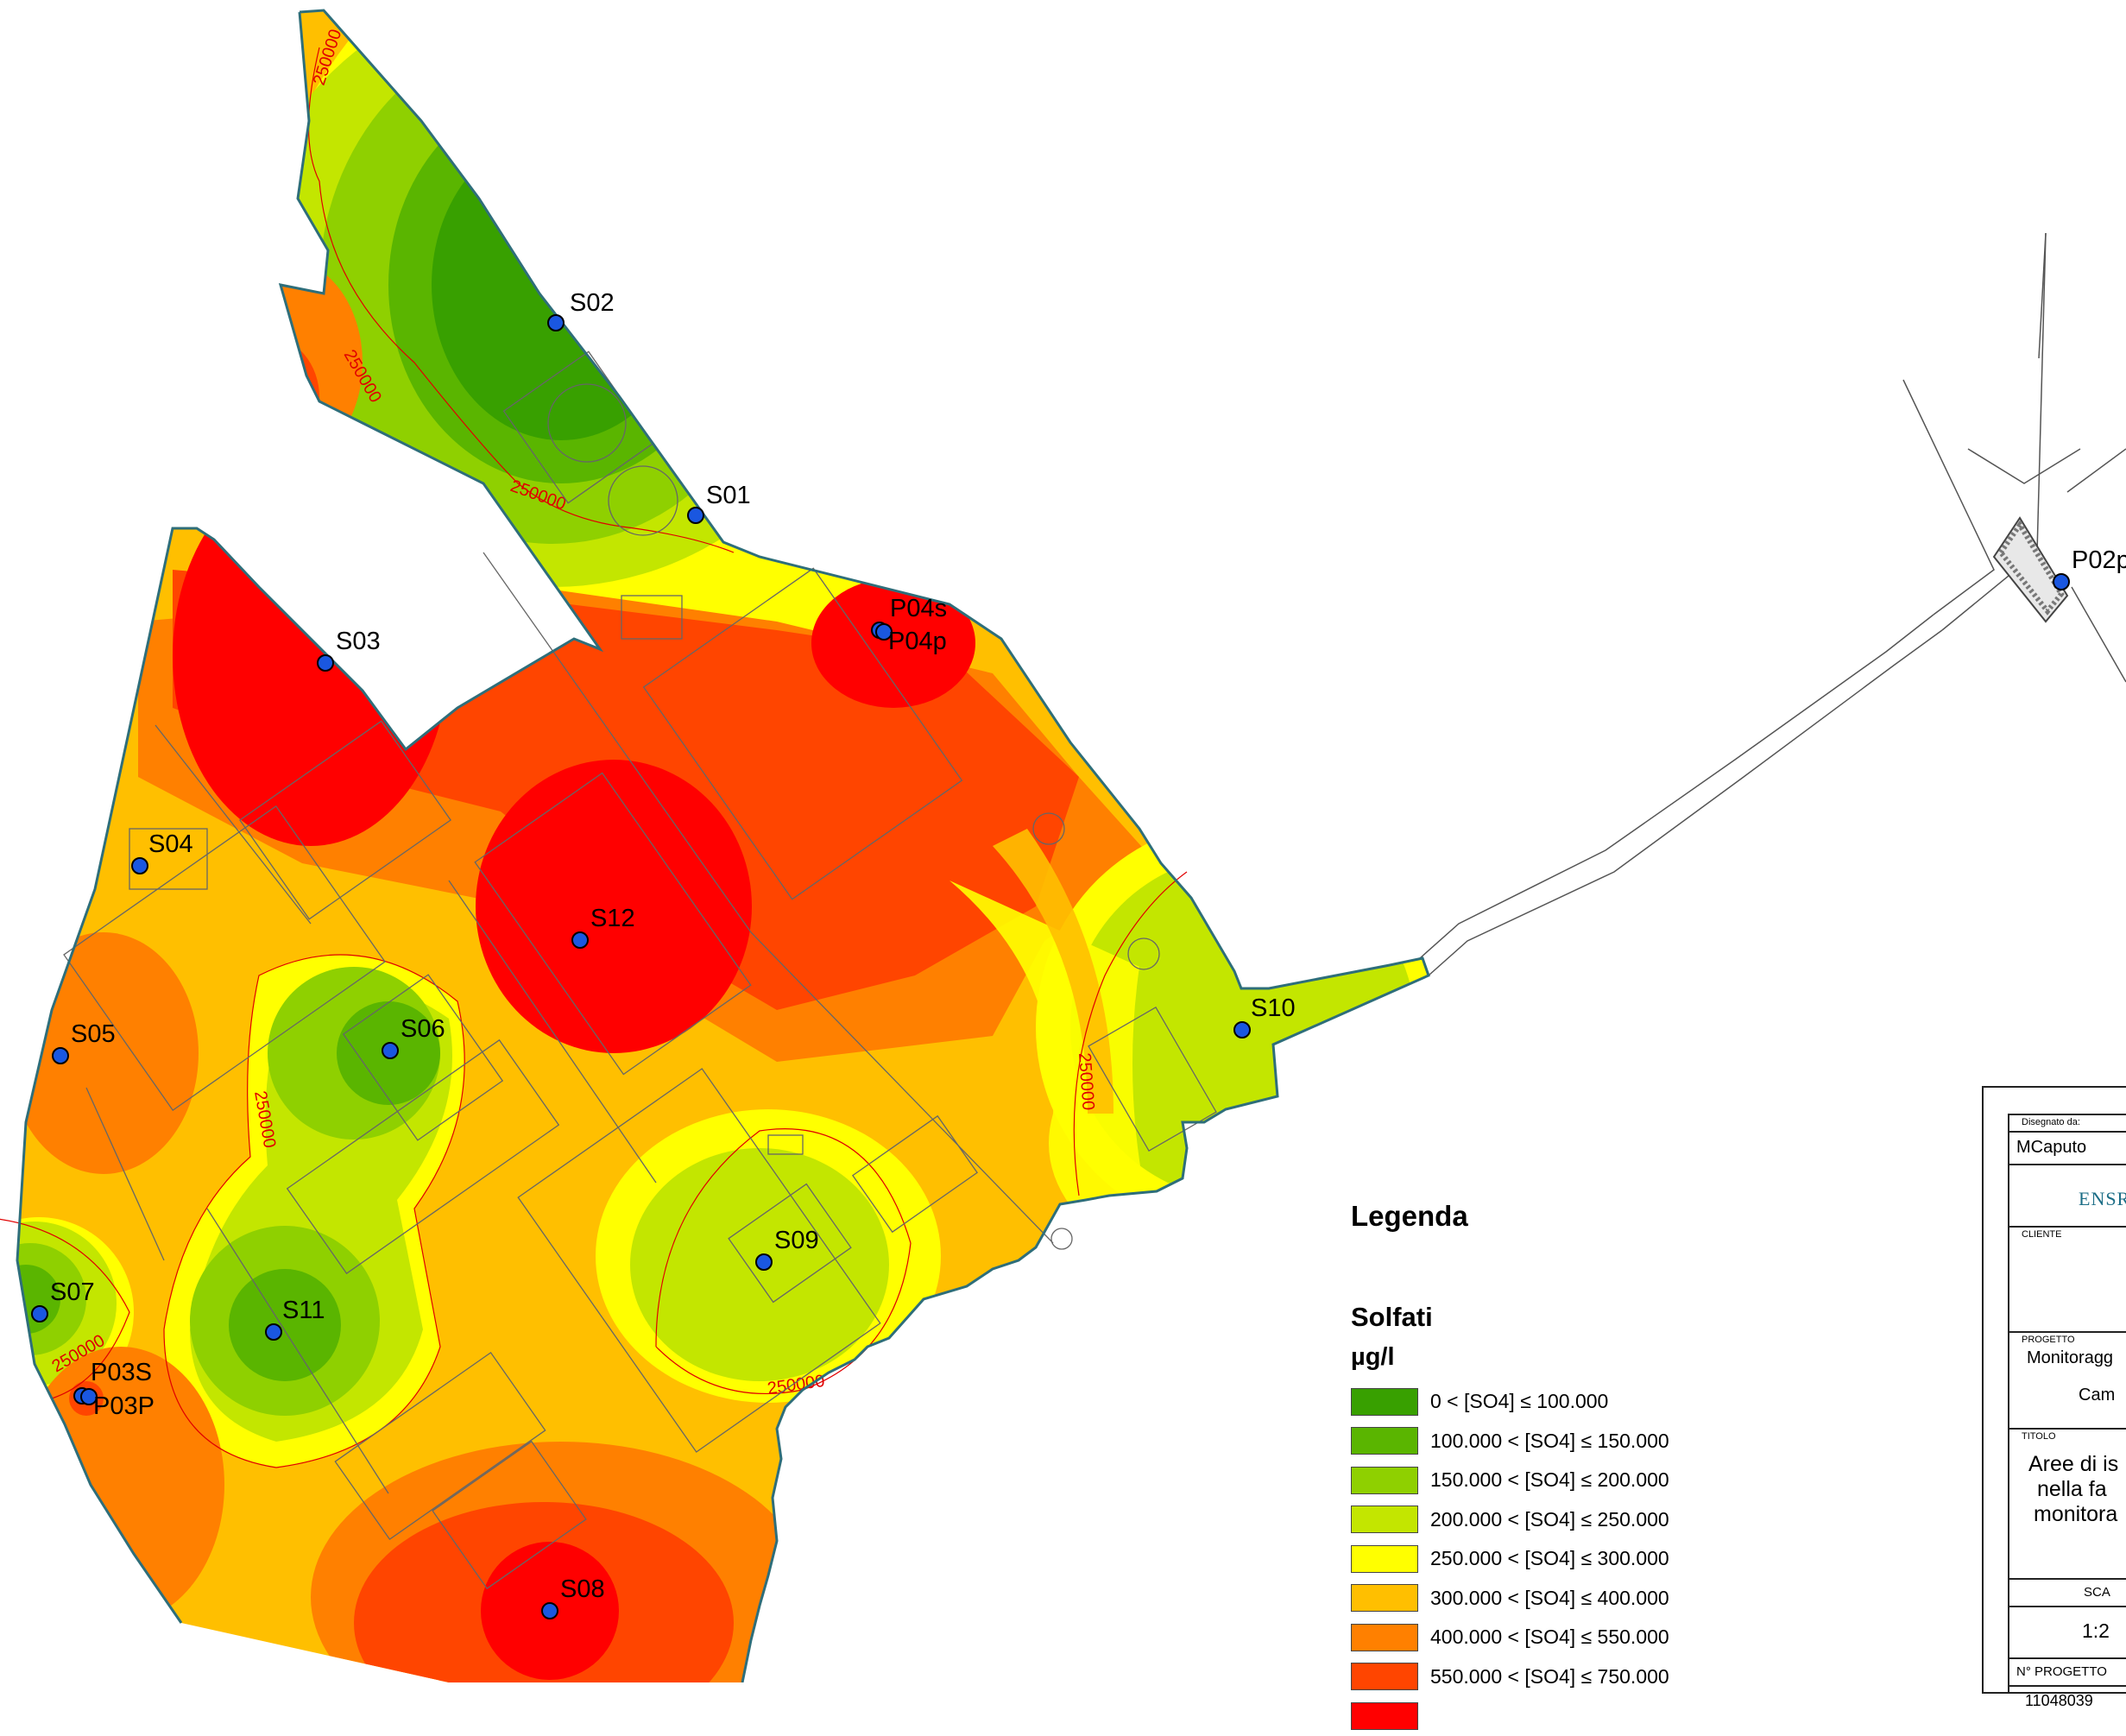  Describe the element at coordinates (612, 918) in the screenshot. I see `station-label: S12` at that location.